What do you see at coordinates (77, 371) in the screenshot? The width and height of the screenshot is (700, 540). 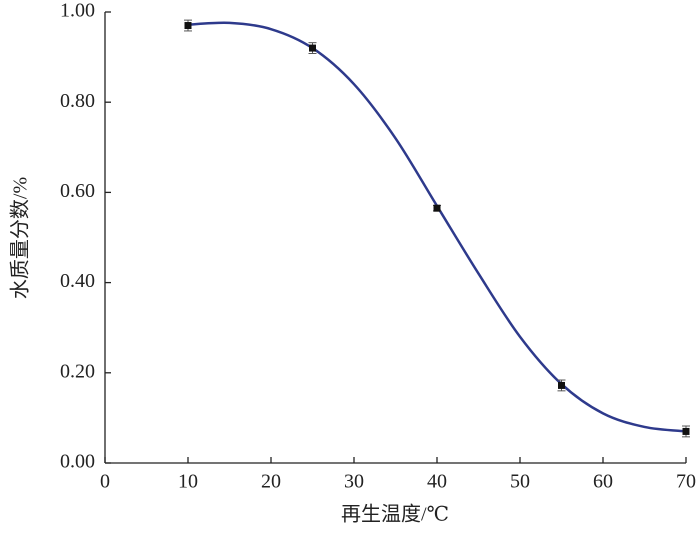 I see `y-tick-label: 0.20` at bounding box center [77, 371].